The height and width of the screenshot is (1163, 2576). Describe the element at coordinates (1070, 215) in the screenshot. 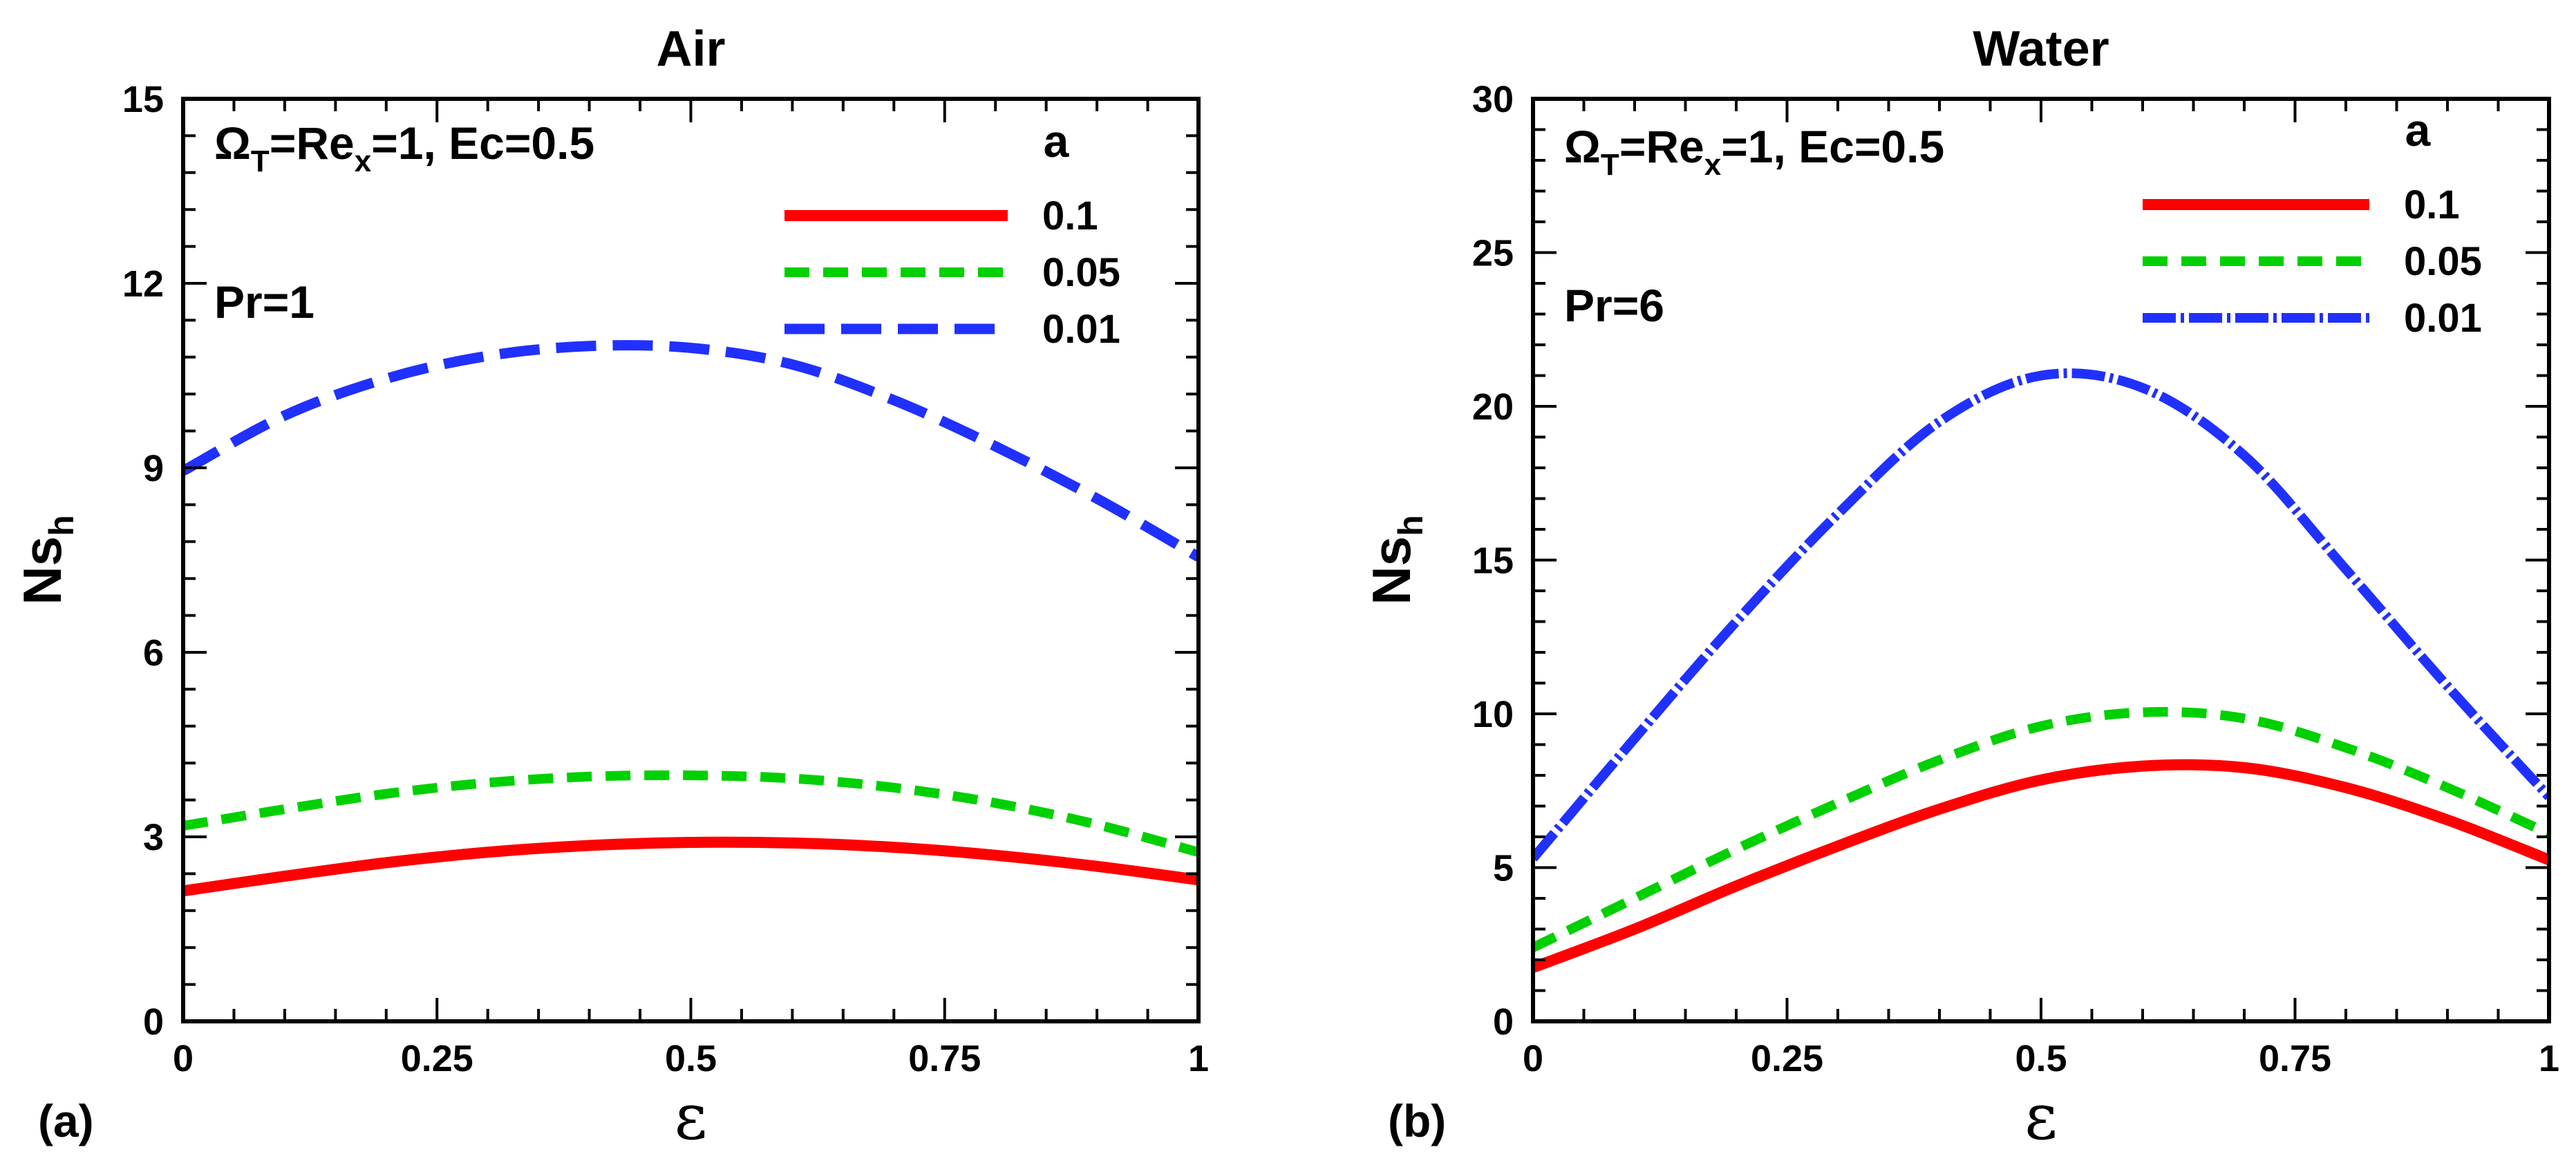

I see `chart-0-legend-label-0.1: 0.1` at that location.